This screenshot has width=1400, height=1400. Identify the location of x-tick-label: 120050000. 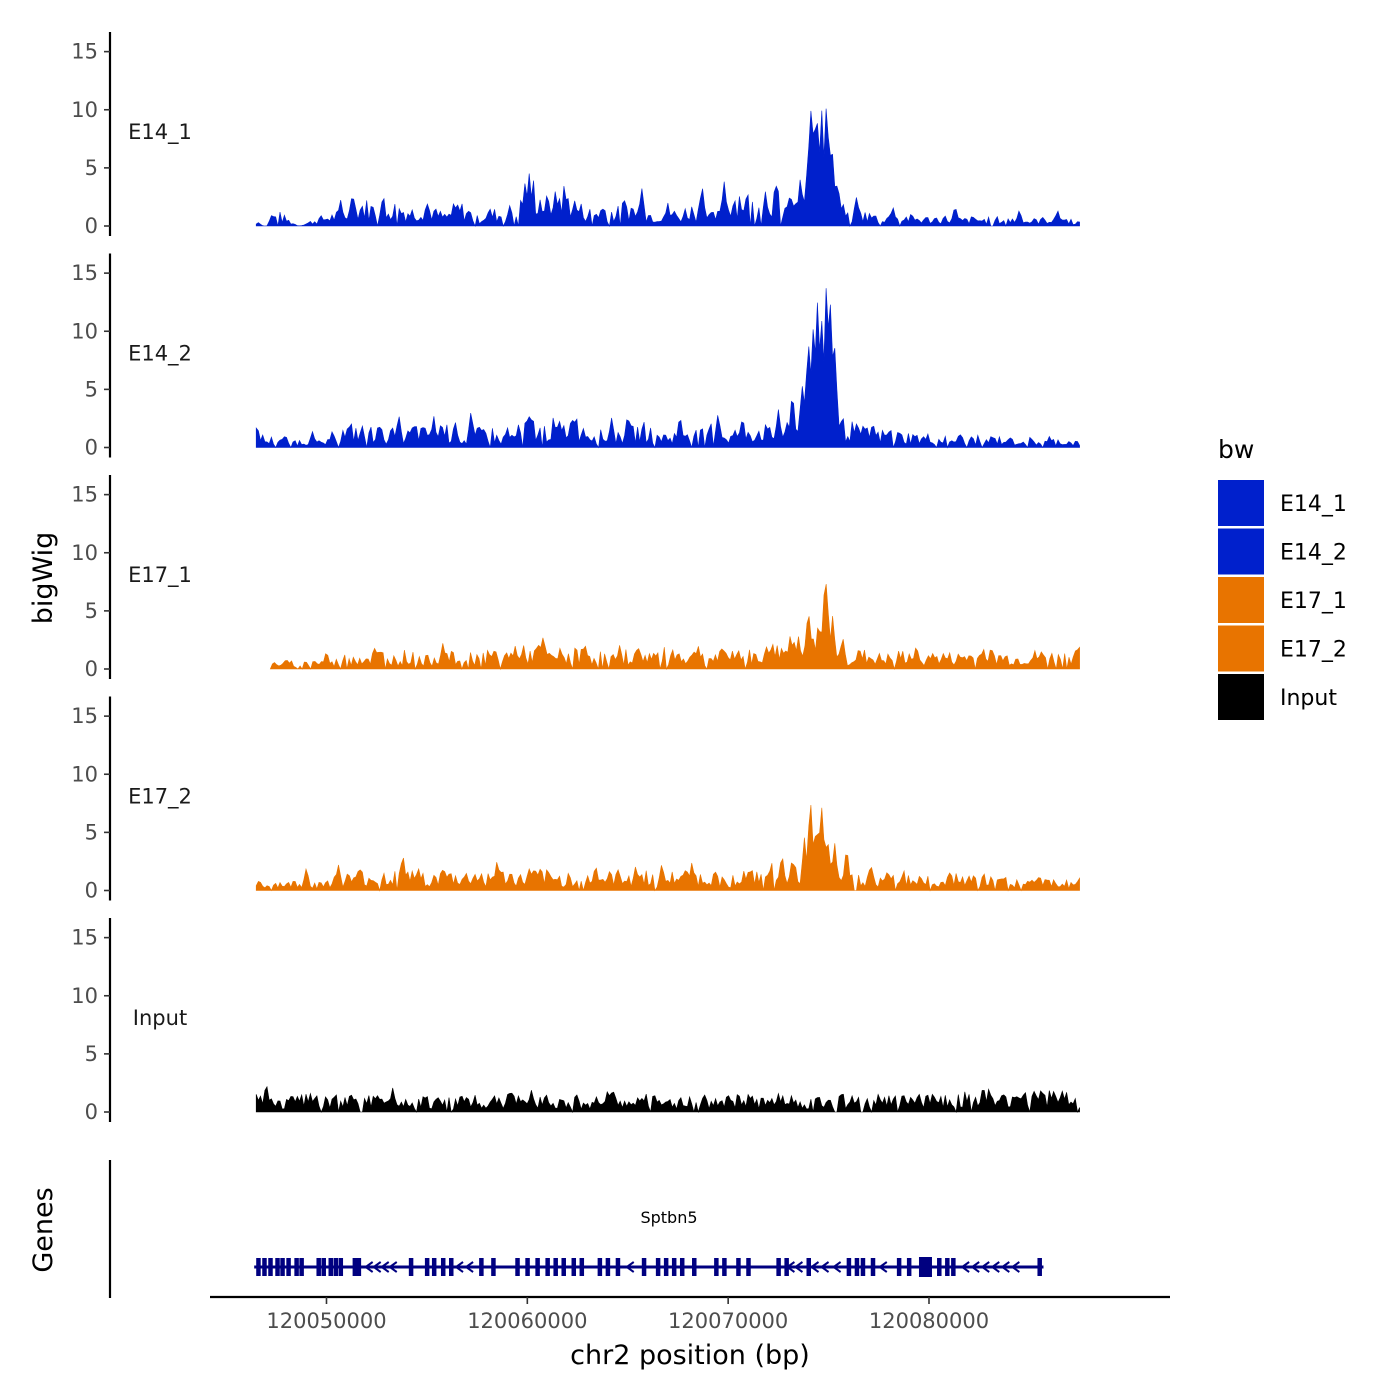
(326, 1321).